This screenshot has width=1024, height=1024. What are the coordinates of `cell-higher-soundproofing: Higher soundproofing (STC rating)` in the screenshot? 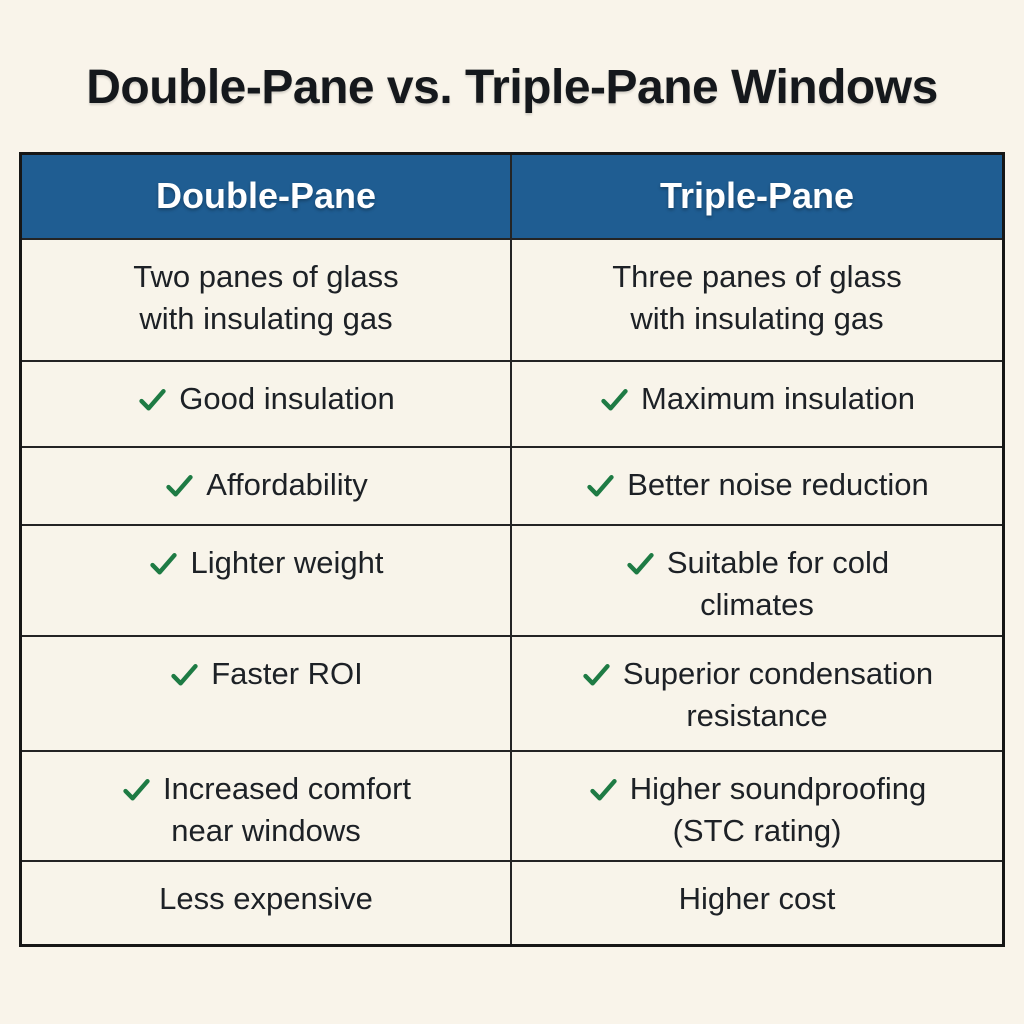 It's located at (757, 807).